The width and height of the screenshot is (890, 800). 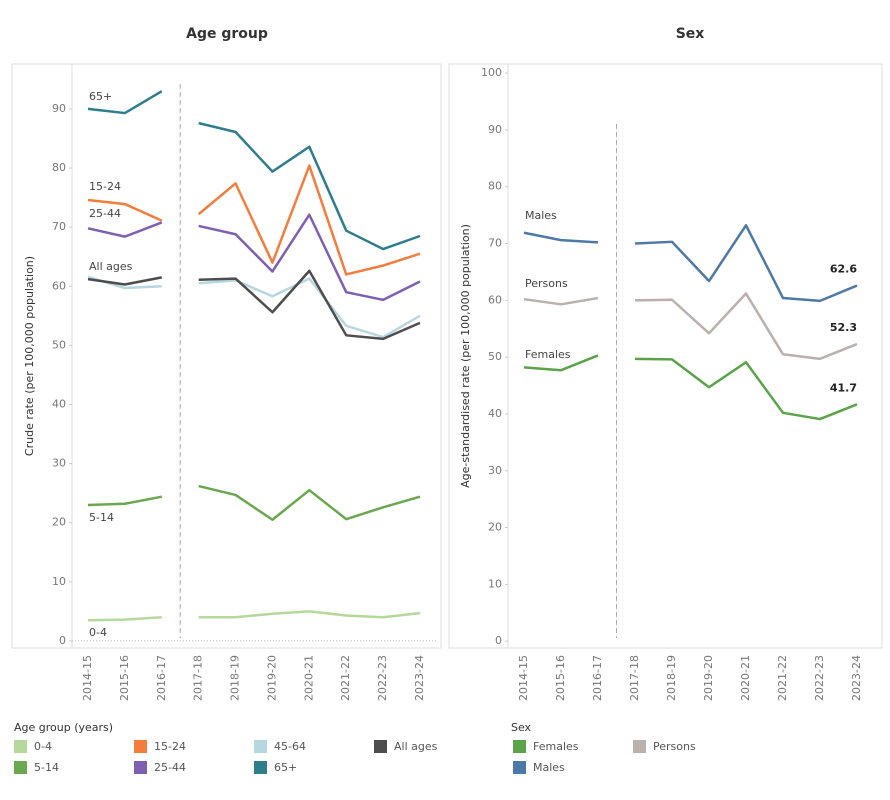 What do you see at coordinates (548, 354) in the screenshot?
I see `series-label: Females` at bounding box center [548, 354].